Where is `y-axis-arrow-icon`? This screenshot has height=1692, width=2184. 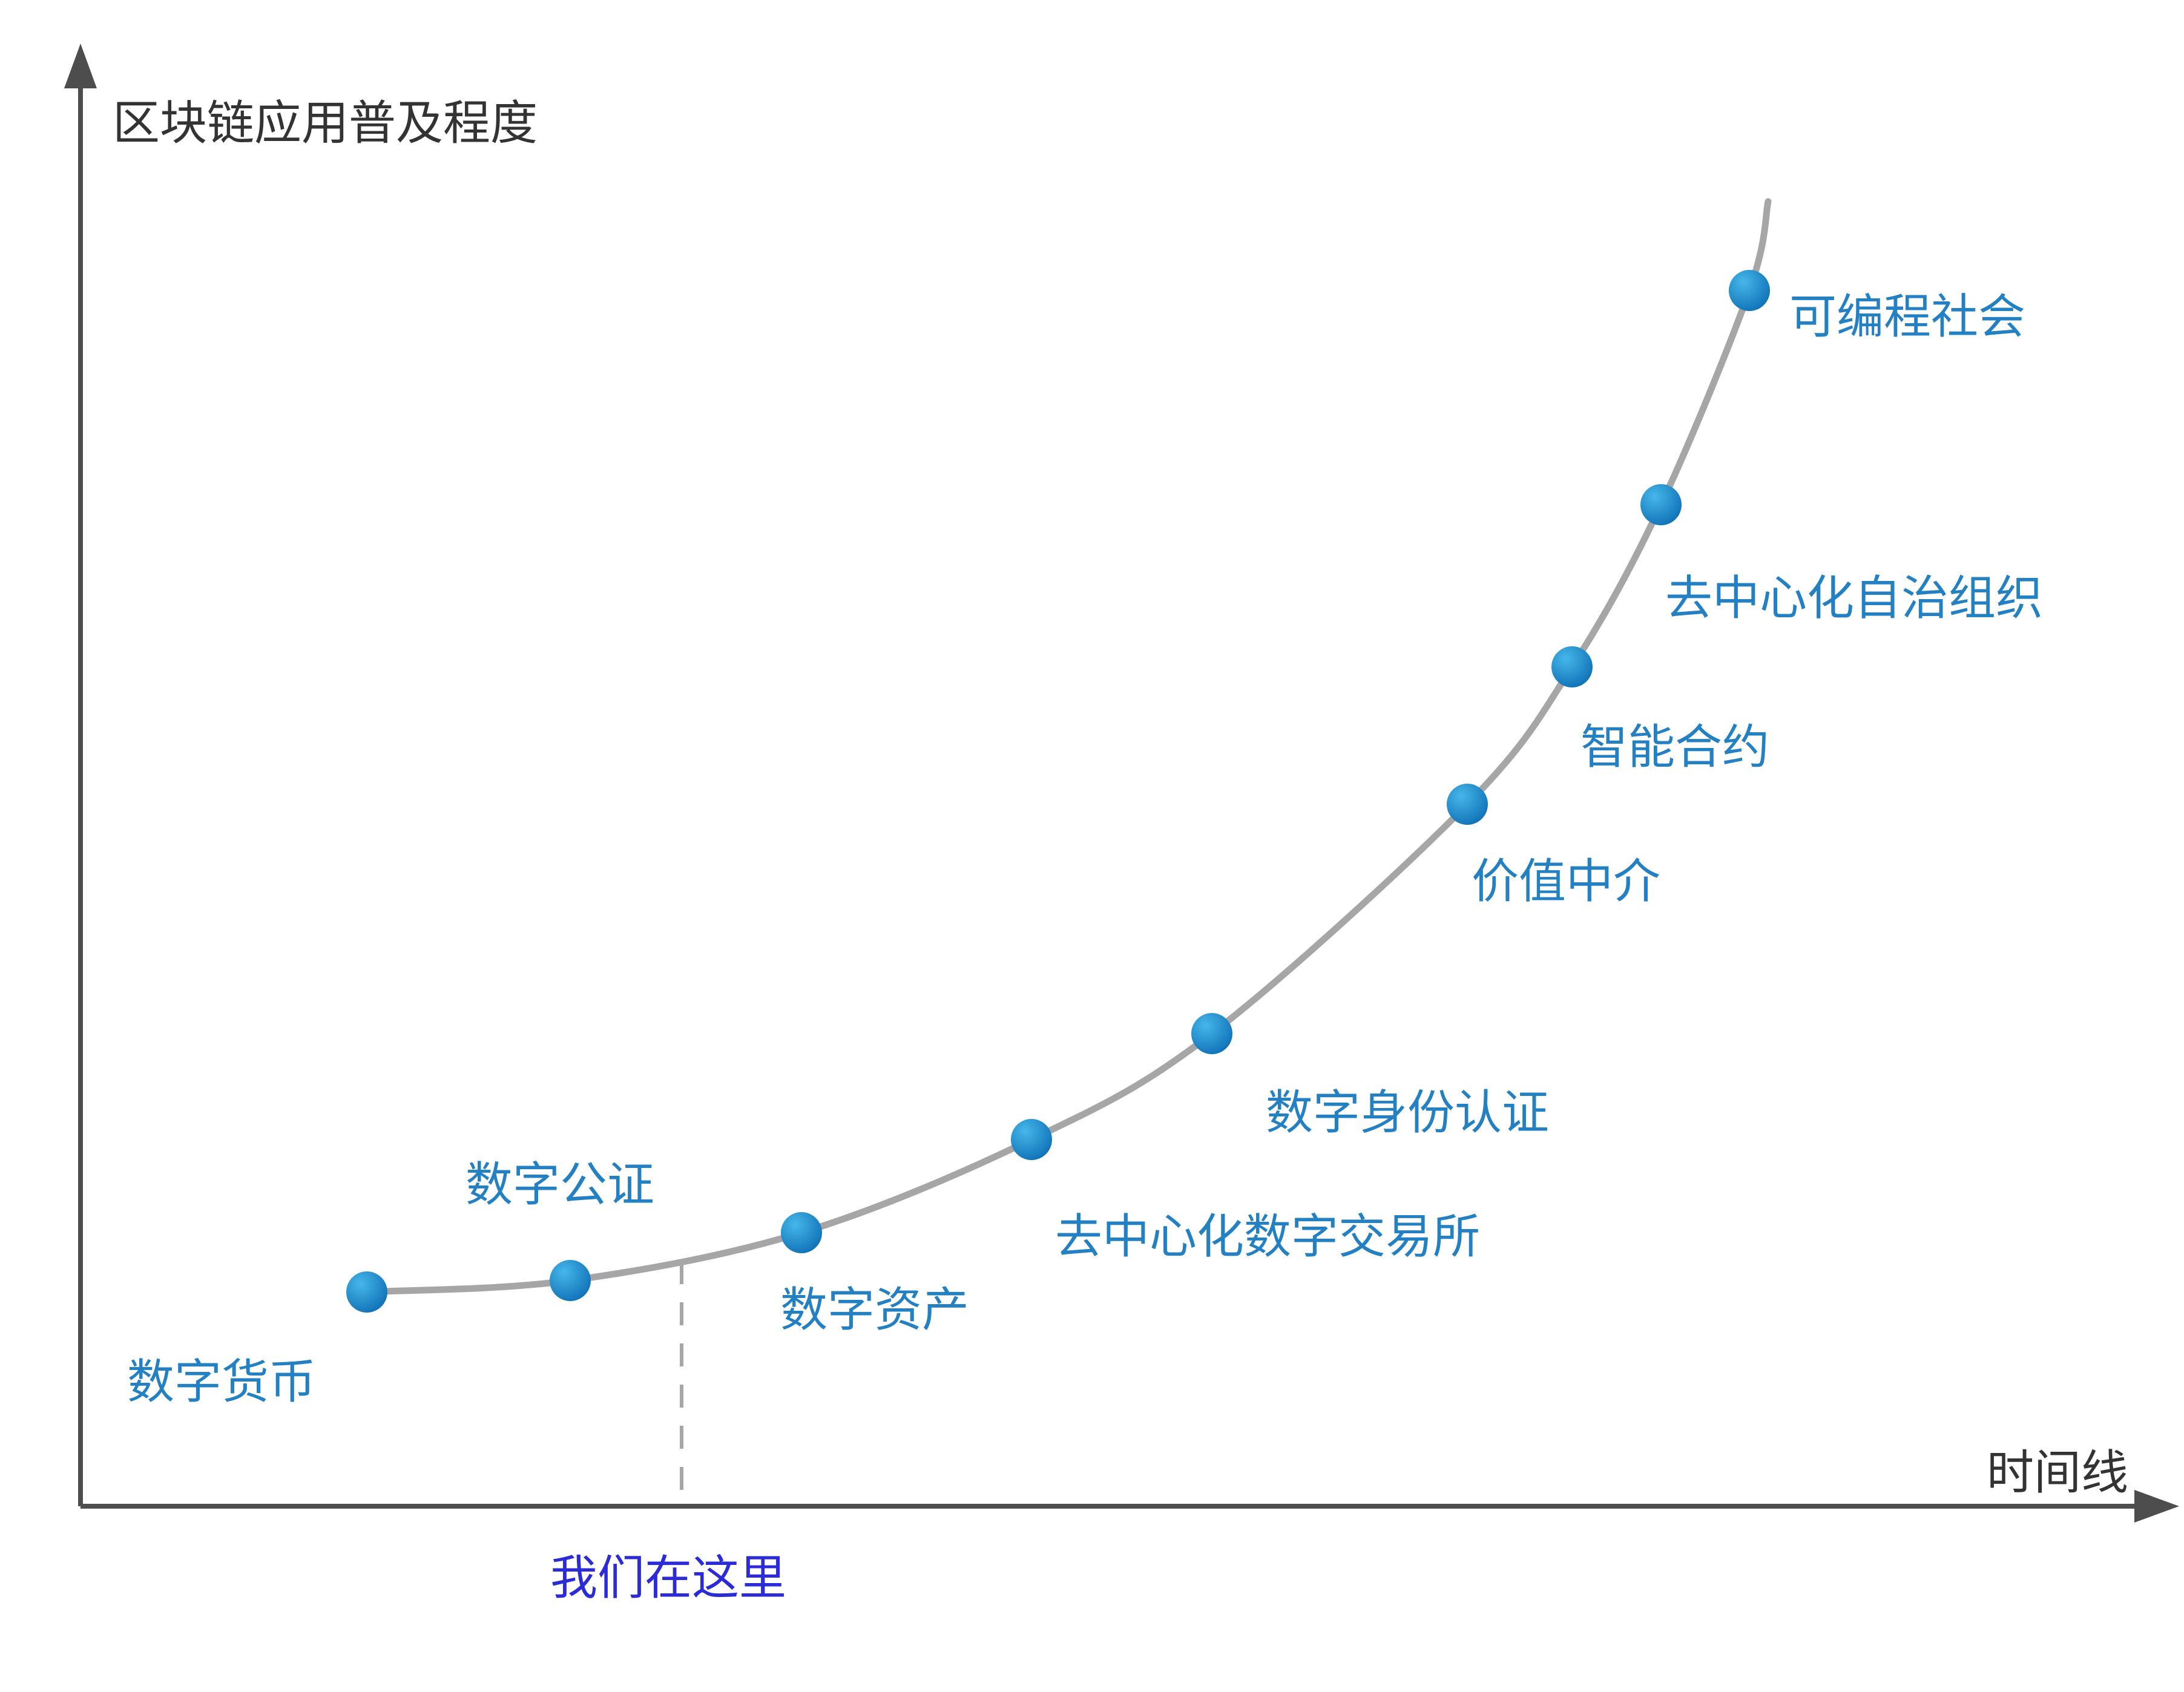 y-axis-arrow-icon is located at coordinates (80, 66).